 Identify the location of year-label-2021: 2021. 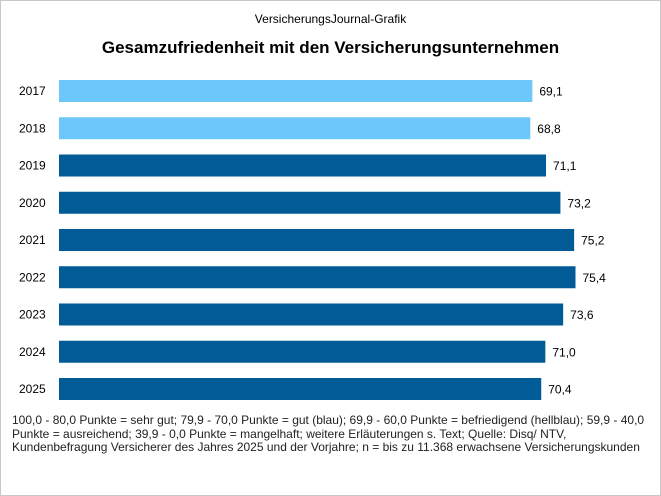
(32, 240).